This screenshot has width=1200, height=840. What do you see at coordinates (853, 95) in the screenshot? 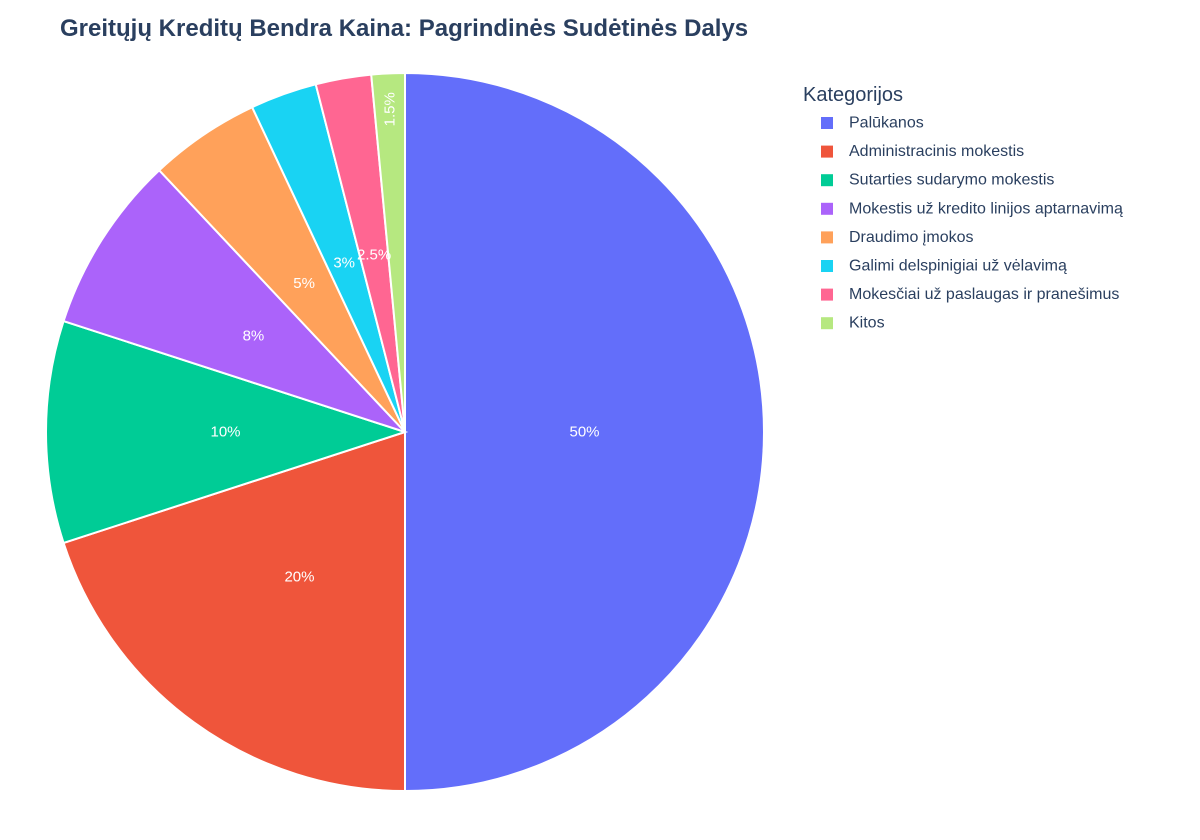
I see `legend-title: Kategorijos` at bounding box center [853, 95].